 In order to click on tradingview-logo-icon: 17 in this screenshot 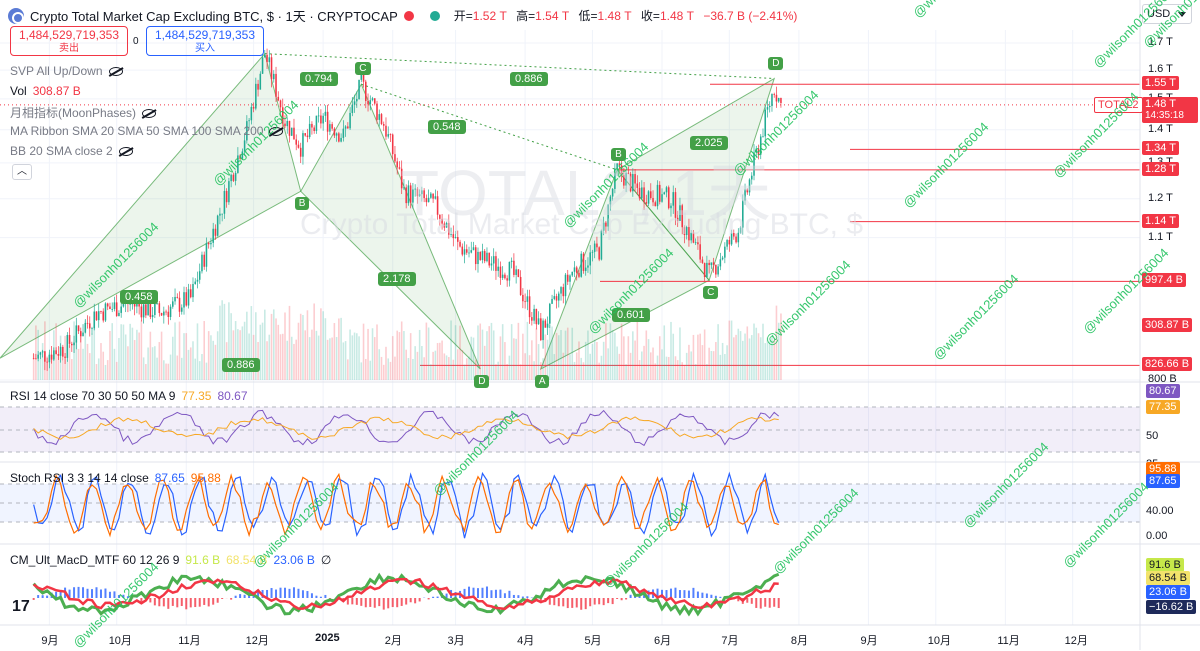, I will do `click(21, 607)`.